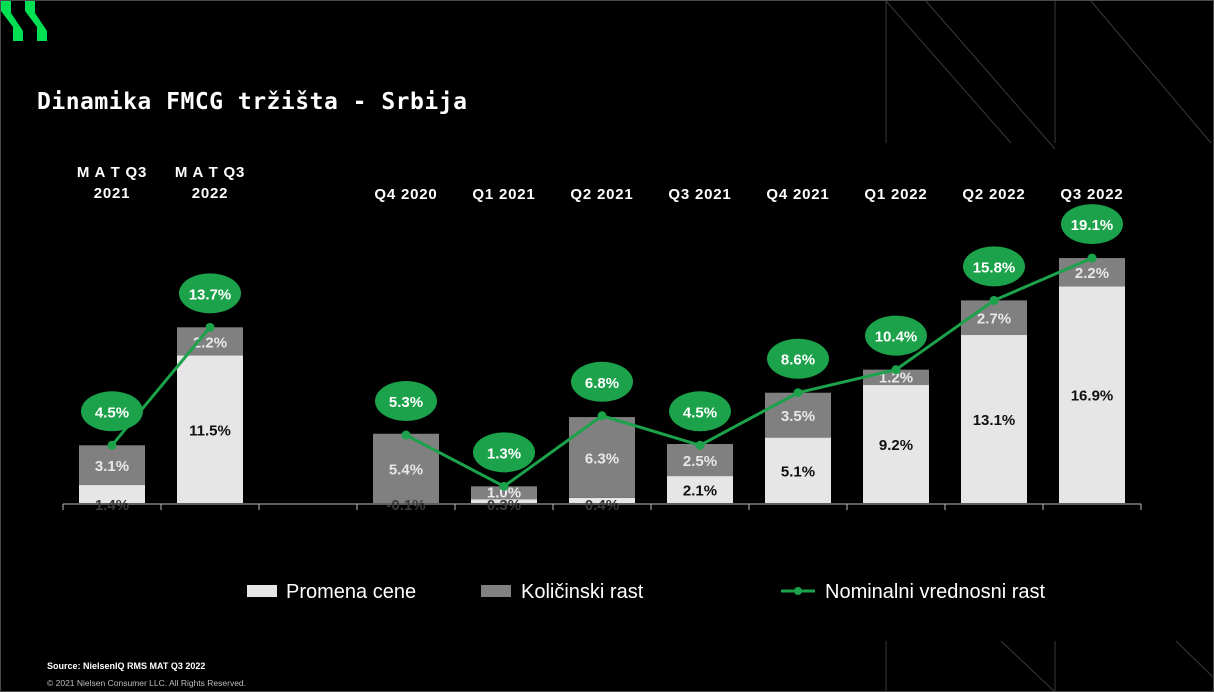  What do you see at coordinates (504, 505) in the screenshot?
I see `price-label-4: 0.3%` at bounding box center [504, 505].